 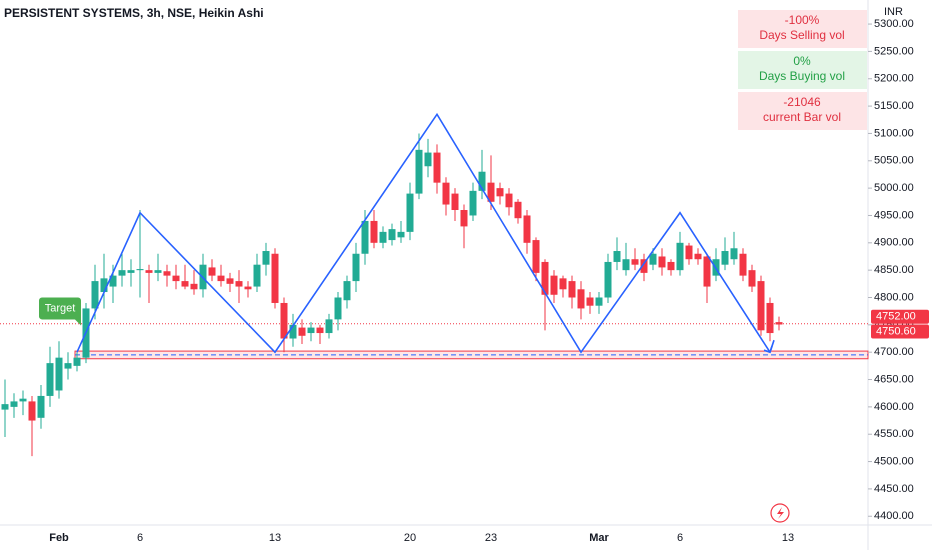 I want to click on x-tick-label: 13, so click(x=275, y=538).